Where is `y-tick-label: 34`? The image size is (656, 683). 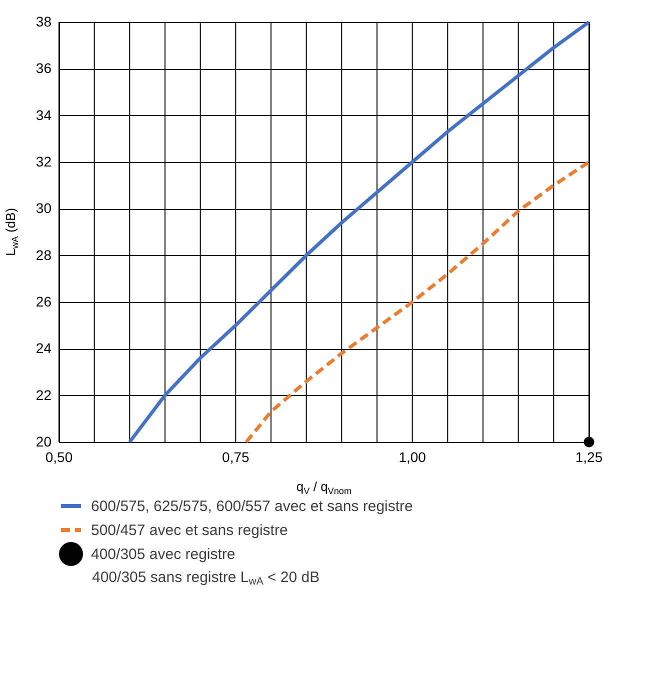
y-tick-label: 34 is located at coordinates (44, 114).